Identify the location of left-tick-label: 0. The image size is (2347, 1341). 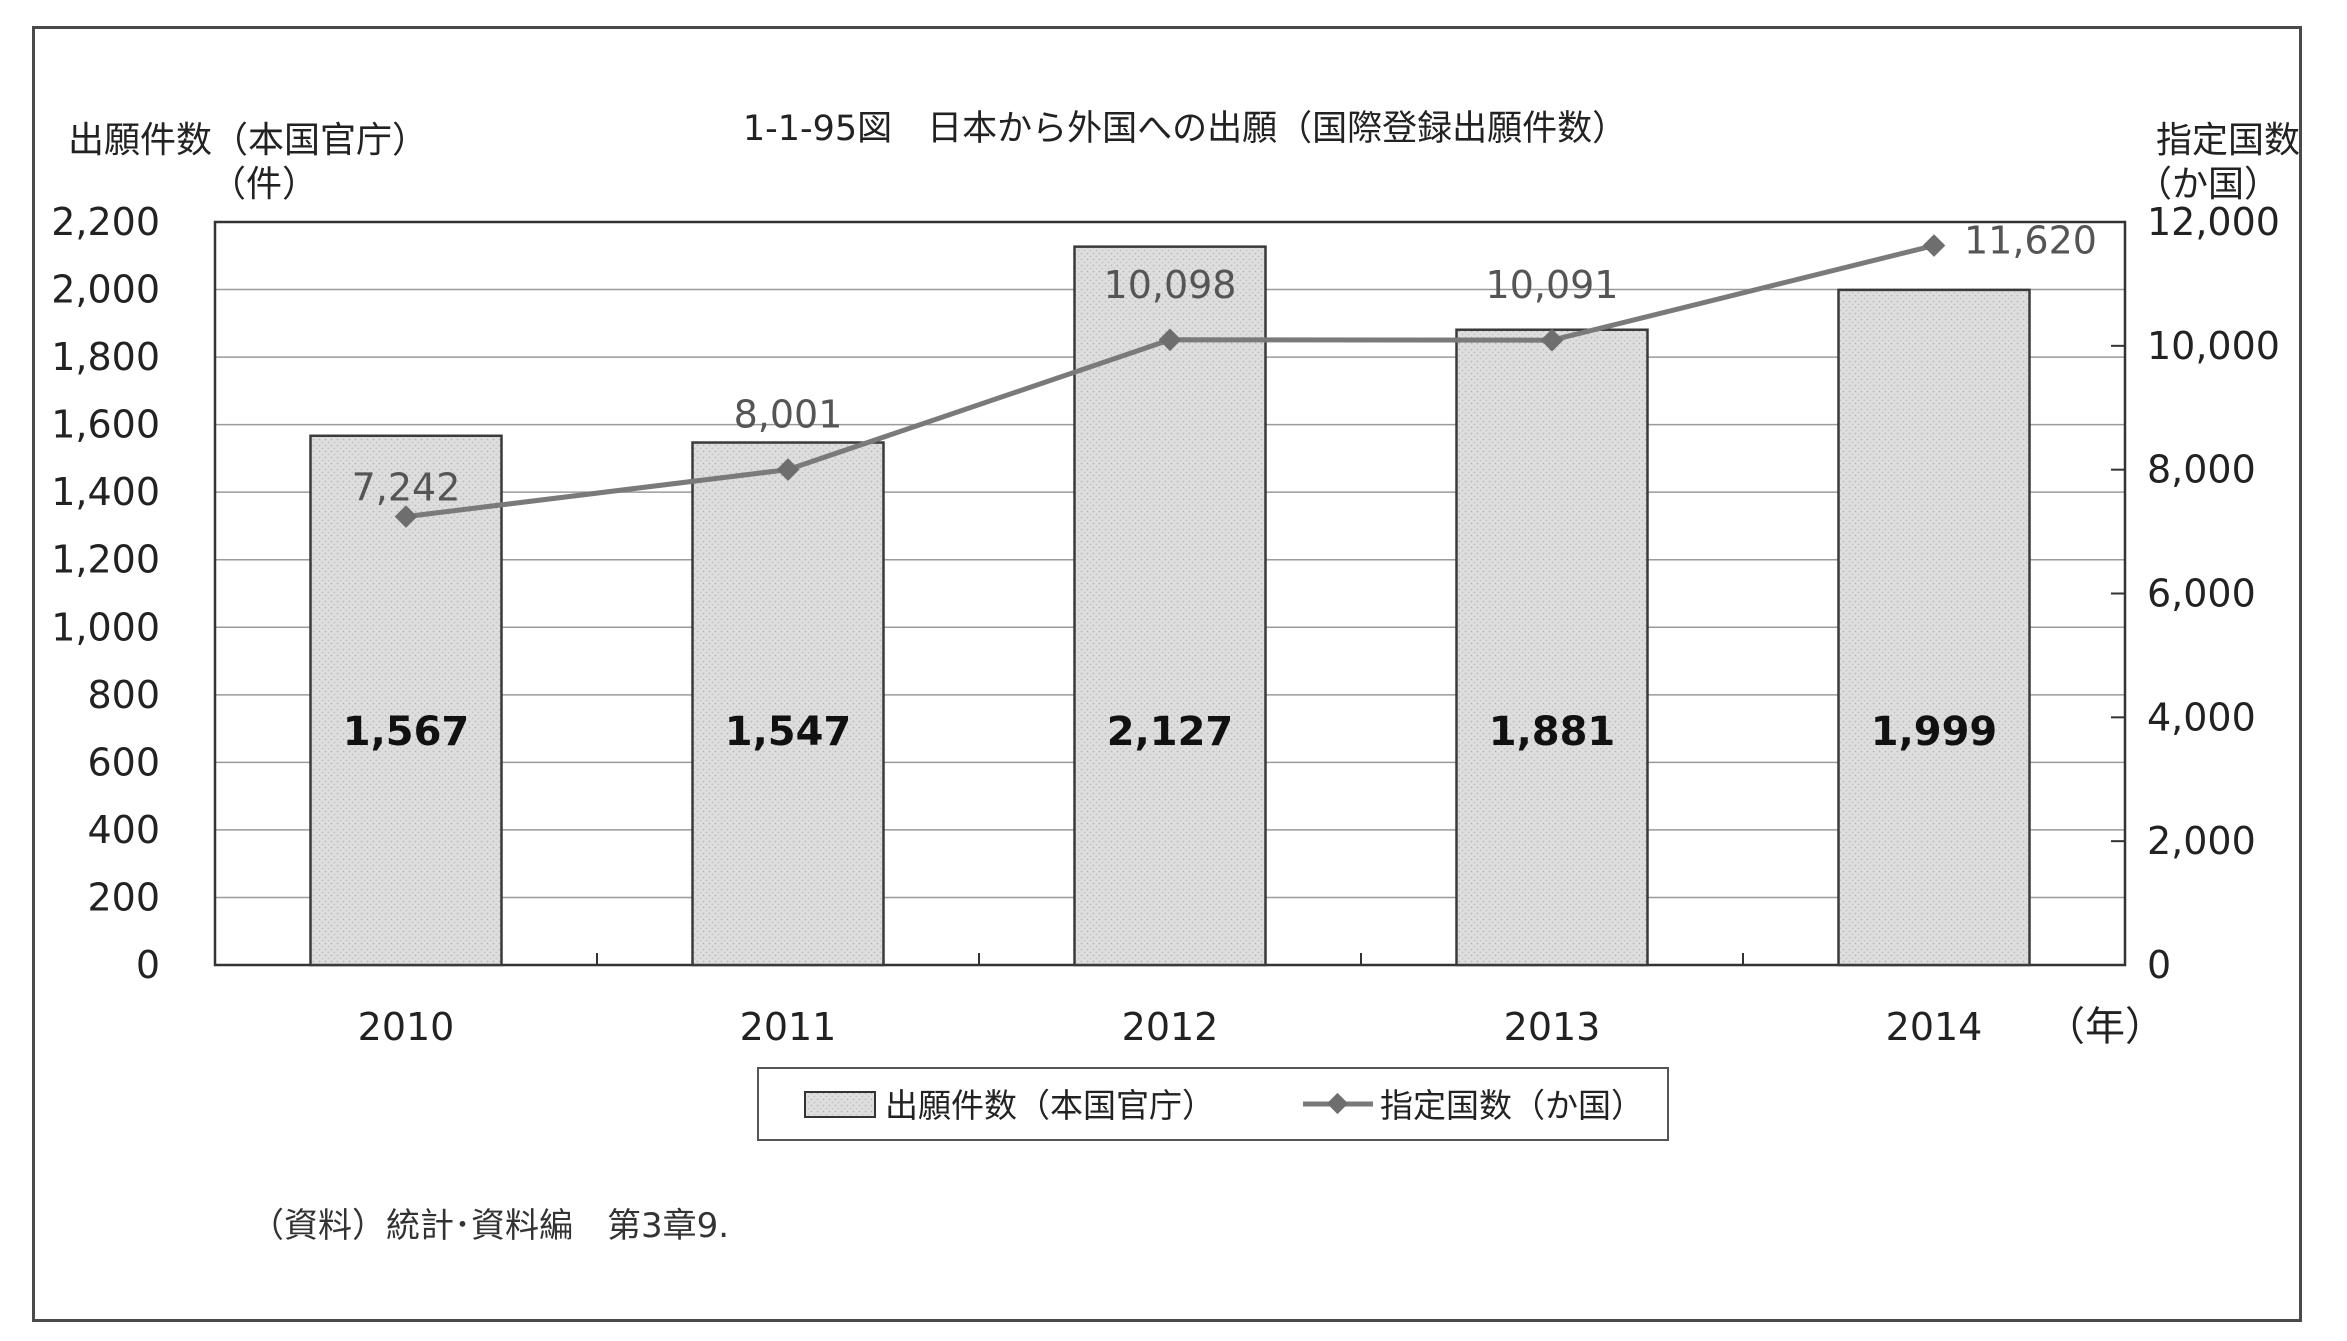
(148, 965).